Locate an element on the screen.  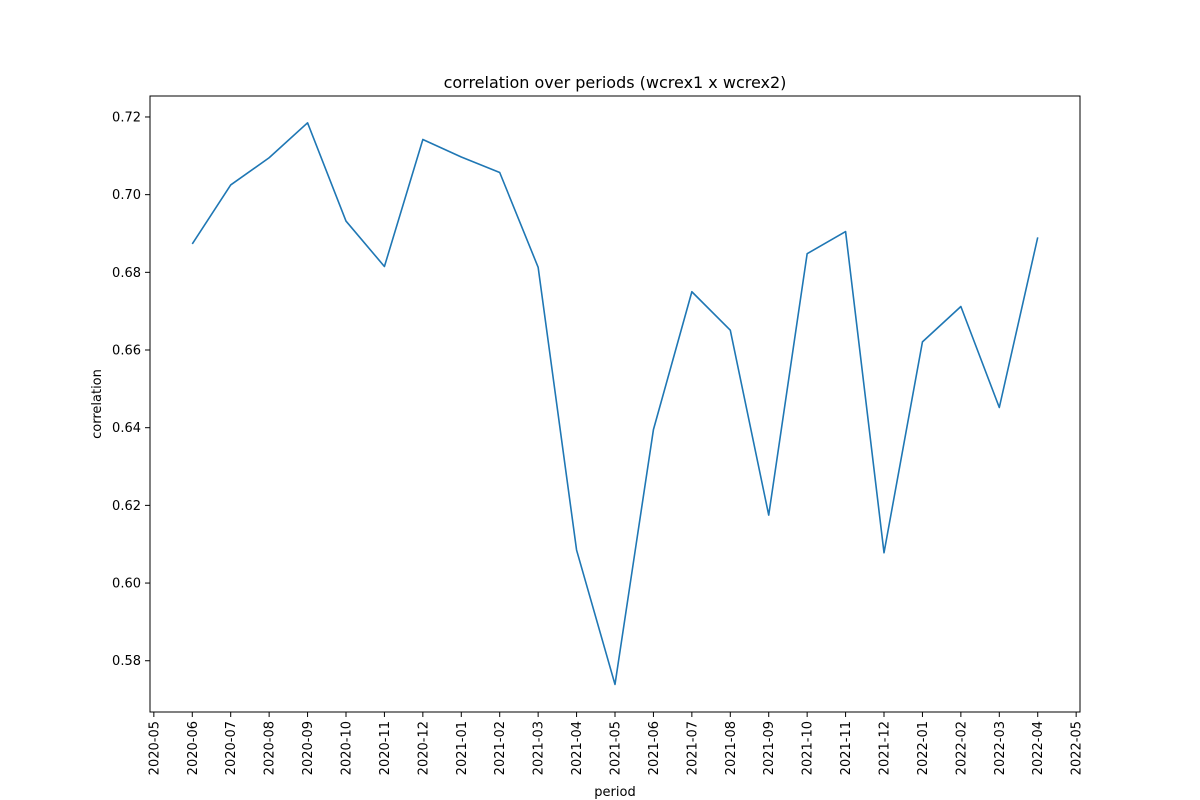
x-tick-label: 2020-07 is located at coordinates (231, 748).